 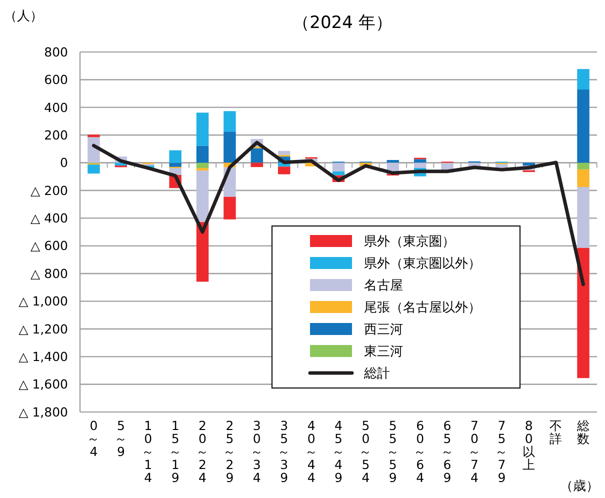 I want to click on x-tick-label: 50～54, so click(x=365, y=451).